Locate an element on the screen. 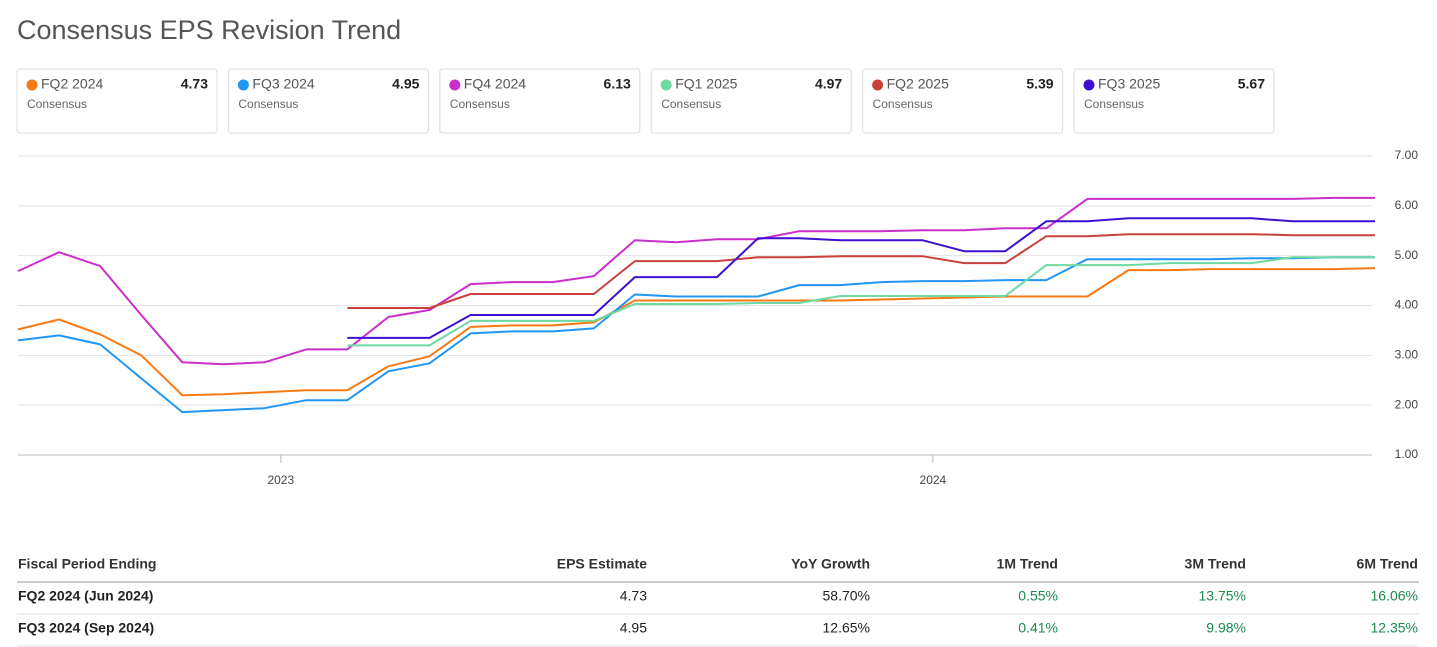  legend-name: FQ2 2025 is located at coordinates (918, 84).